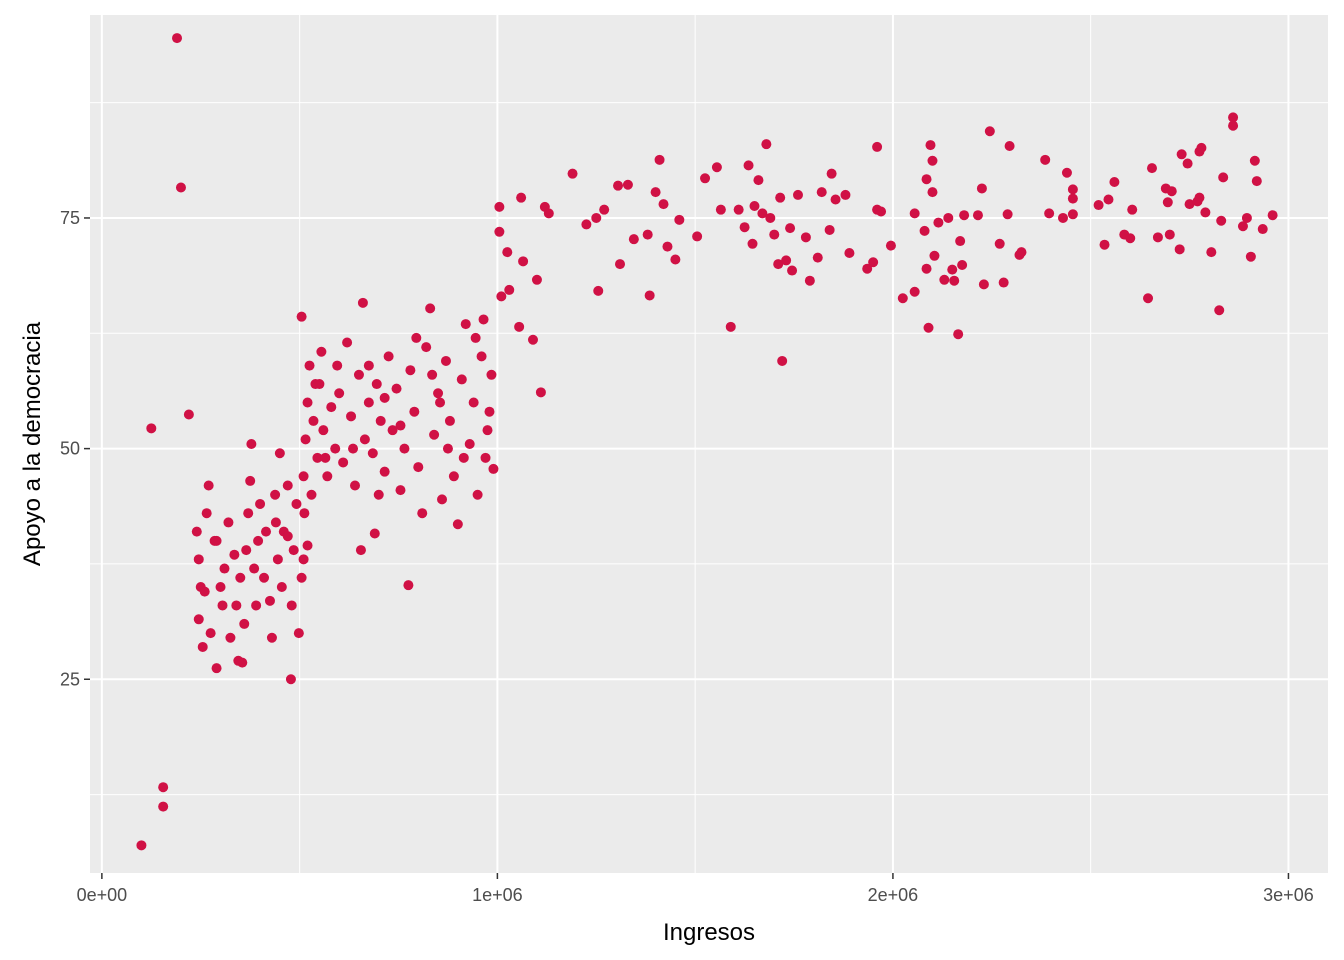  I want to click on x-tick-label: 2e+06, so click(893, 895).